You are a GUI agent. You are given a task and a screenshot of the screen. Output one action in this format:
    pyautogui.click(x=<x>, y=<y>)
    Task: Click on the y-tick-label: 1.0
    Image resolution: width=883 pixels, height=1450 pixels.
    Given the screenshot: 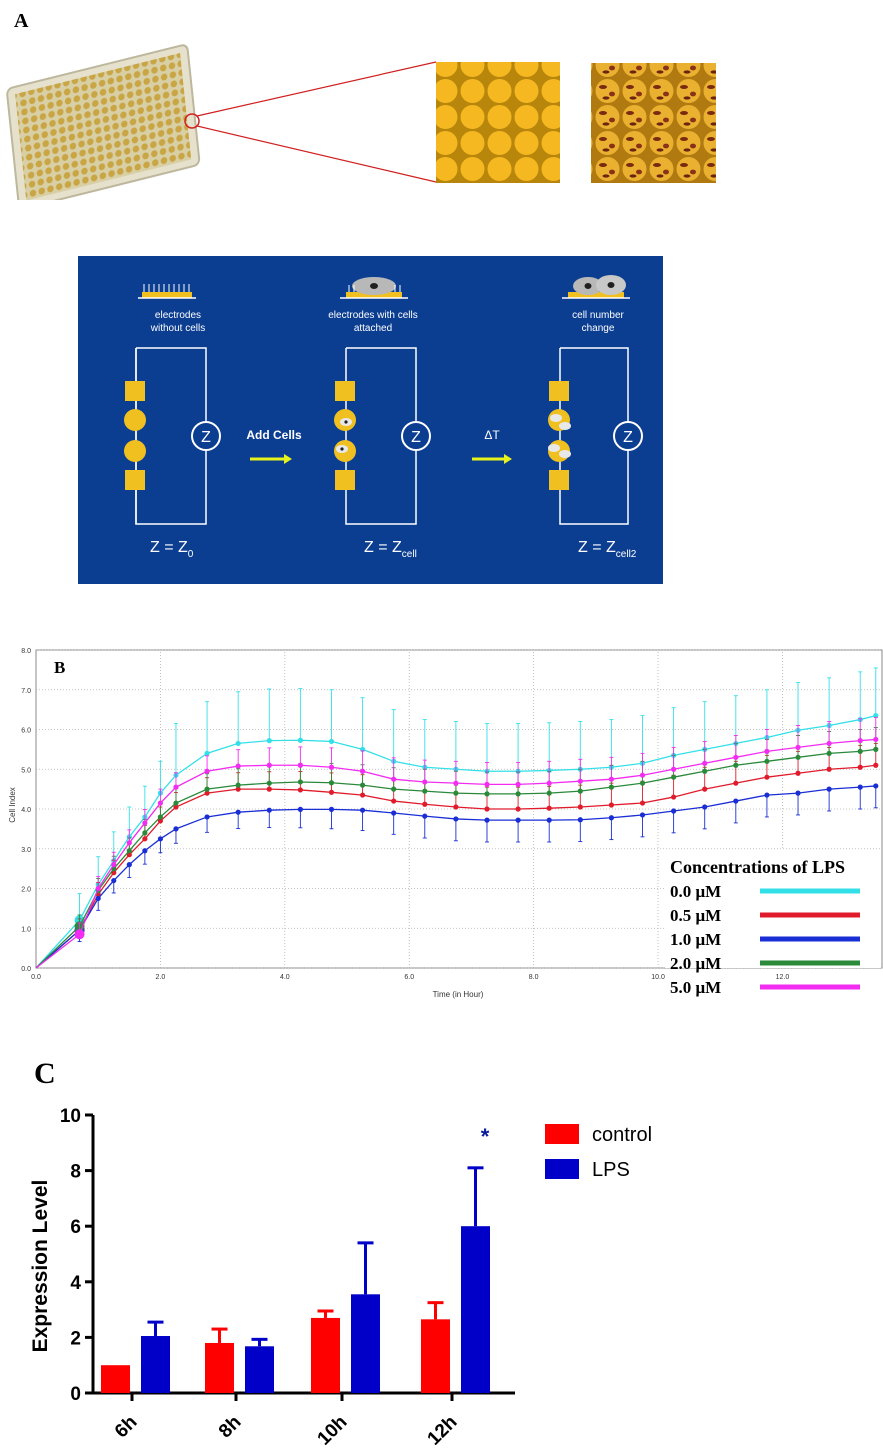 What is the action you would take?
    pyautogui.click(x=26, y=929)
    